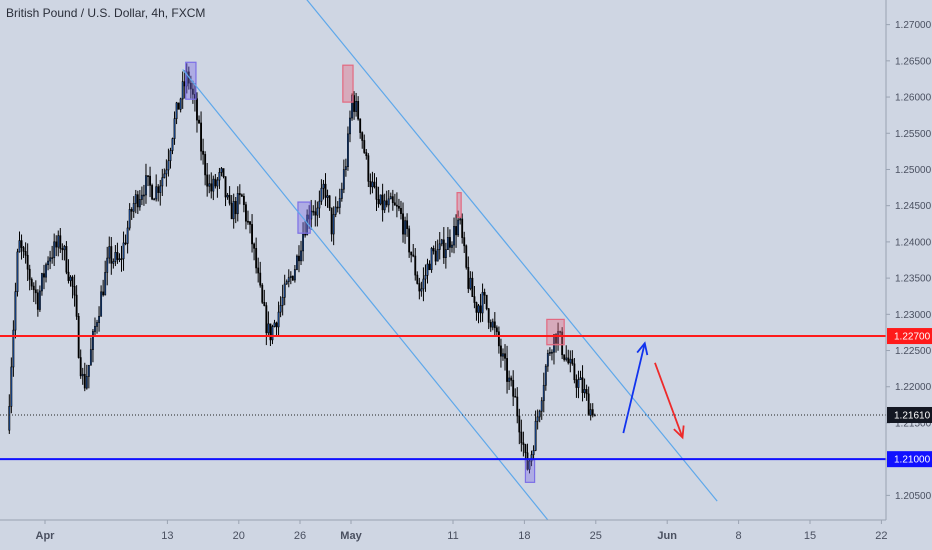 The height and width of the screenshot is (550, 932). Describe the element at coordinates (913, 242) in the screenshot. I see `price-tick-label: 1.24000` at that location.